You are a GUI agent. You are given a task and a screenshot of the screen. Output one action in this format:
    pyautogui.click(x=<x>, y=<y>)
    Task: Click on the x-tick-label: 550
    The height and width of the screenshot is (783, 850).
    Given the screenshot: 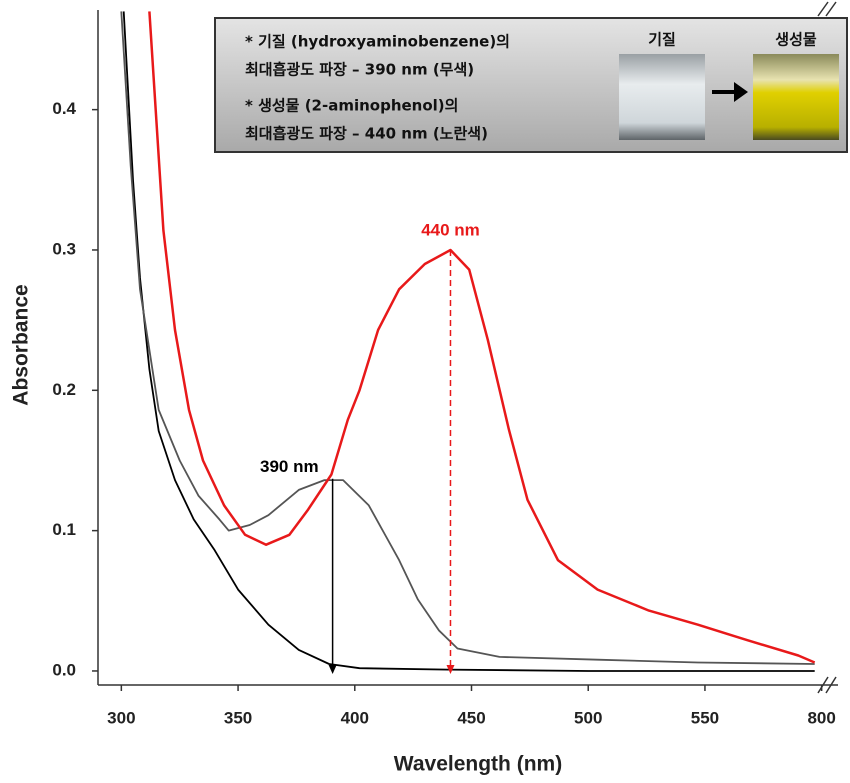 What is the action you would take?
    pyautogui.click(x=705, y=717)
    